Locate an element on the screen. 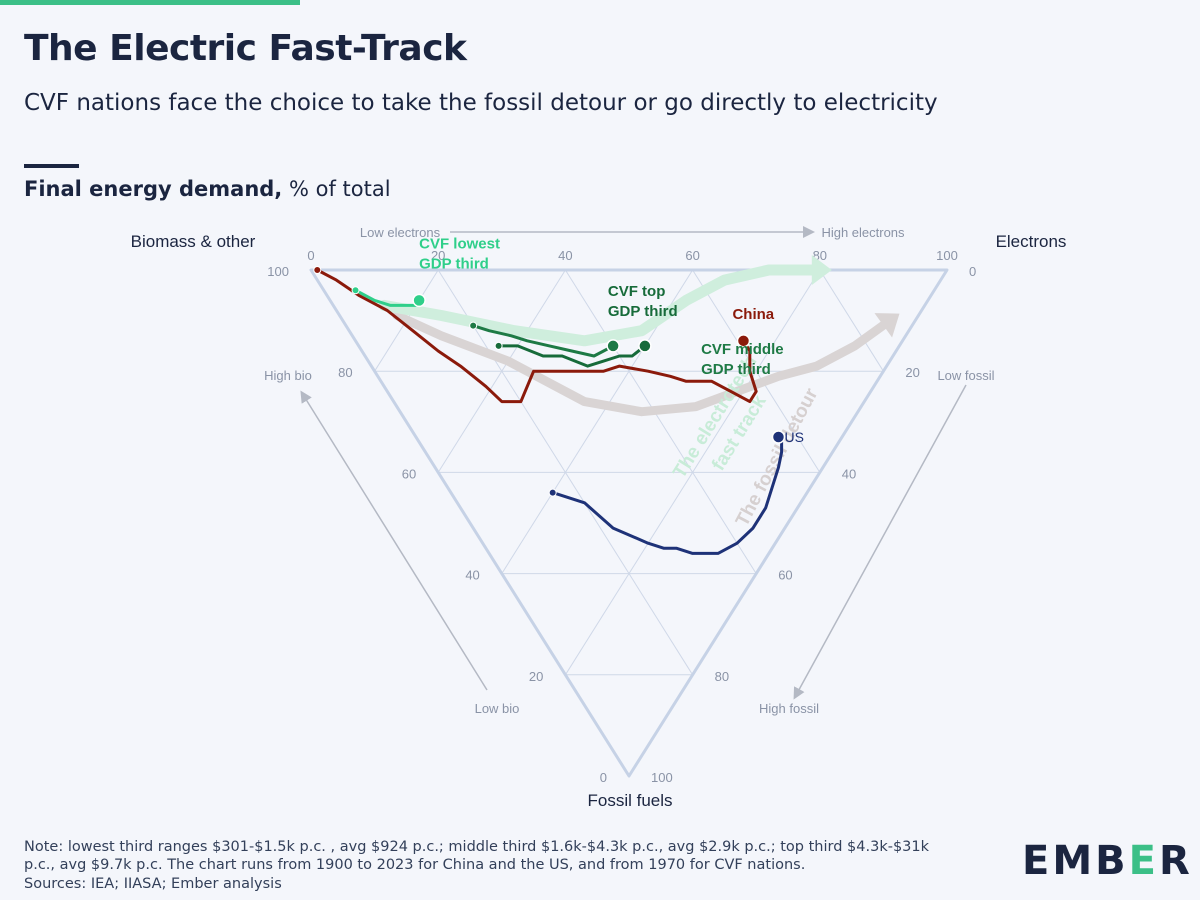  label-low-bio: Low bio is located at coordinates (497, 708).